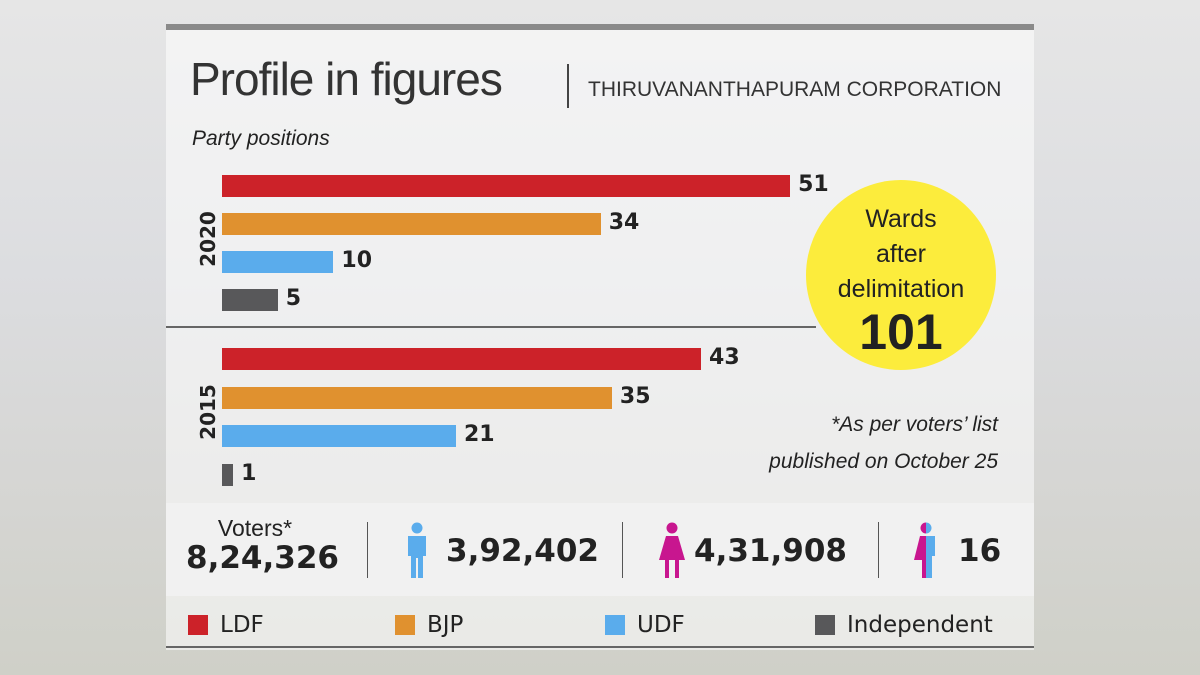 This screenshot has width=1200, height=675. I want to click on voters-label: Voters*, so click(255, 528).